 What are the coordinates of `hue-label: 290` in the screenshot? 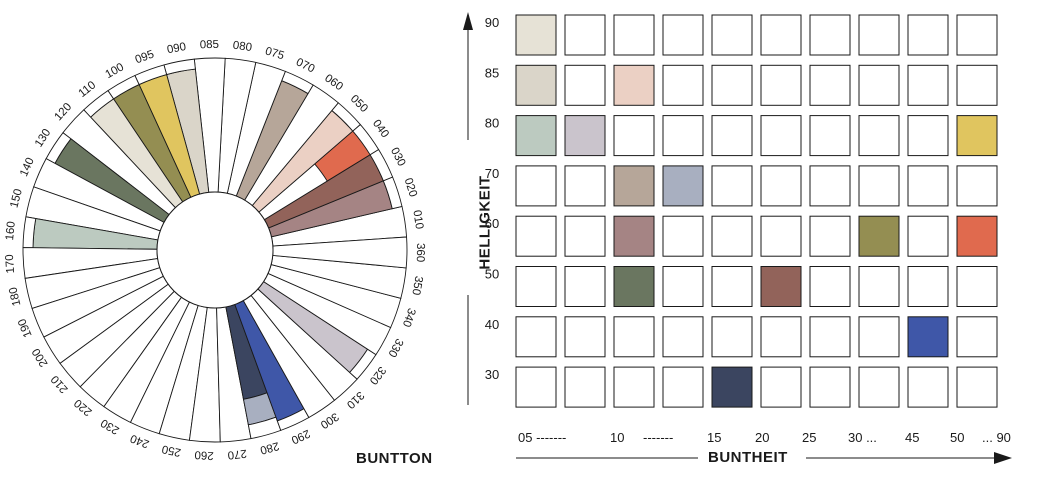 It's located at (300, 436).